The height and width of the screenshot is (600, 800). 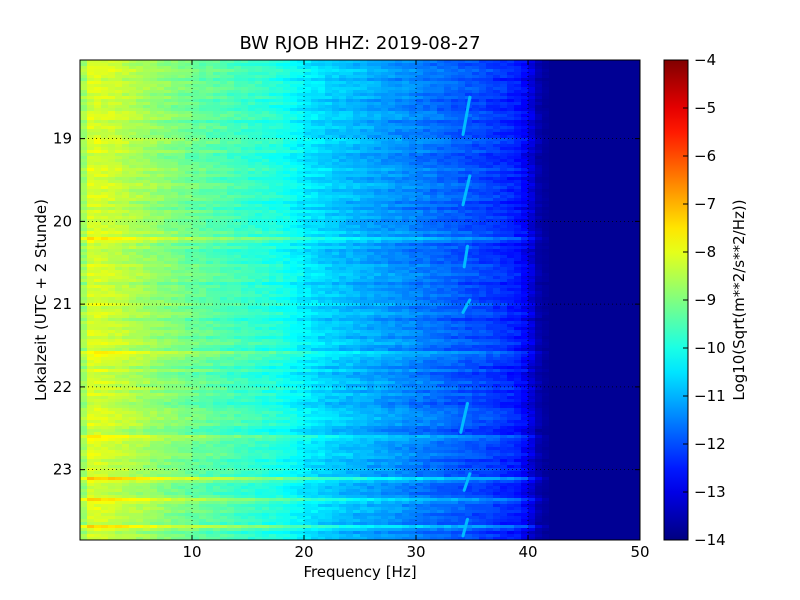 What do you see at coordinates (710, 444) in the screenshot?
I see `colorbar-tick-label: −12` at bounding box center [710, 444].